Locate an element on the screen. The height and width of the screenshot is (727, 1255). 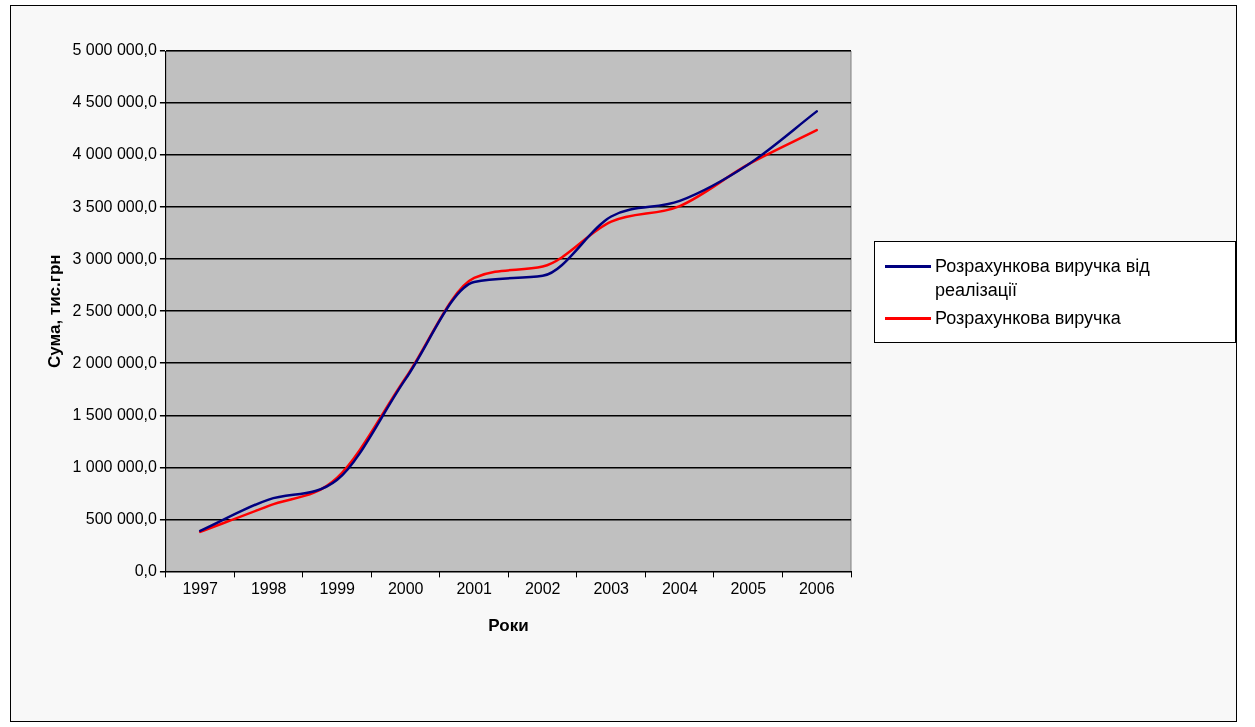
y-tick-label: 1 000 000,0 is located at coordinates (115, 466).